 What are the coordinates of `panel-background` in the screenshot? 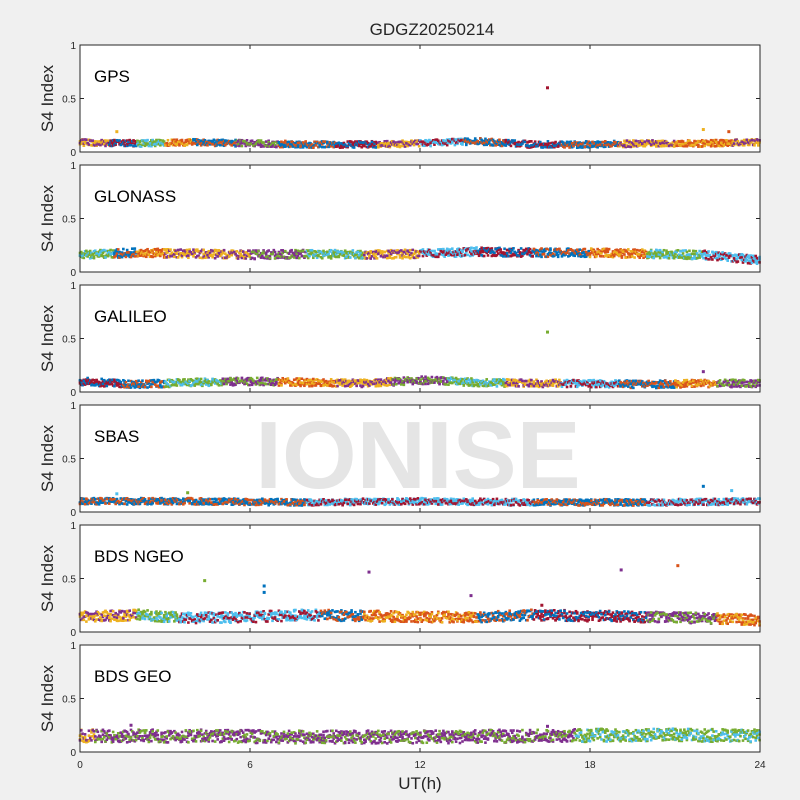 It's located at (420, 338).